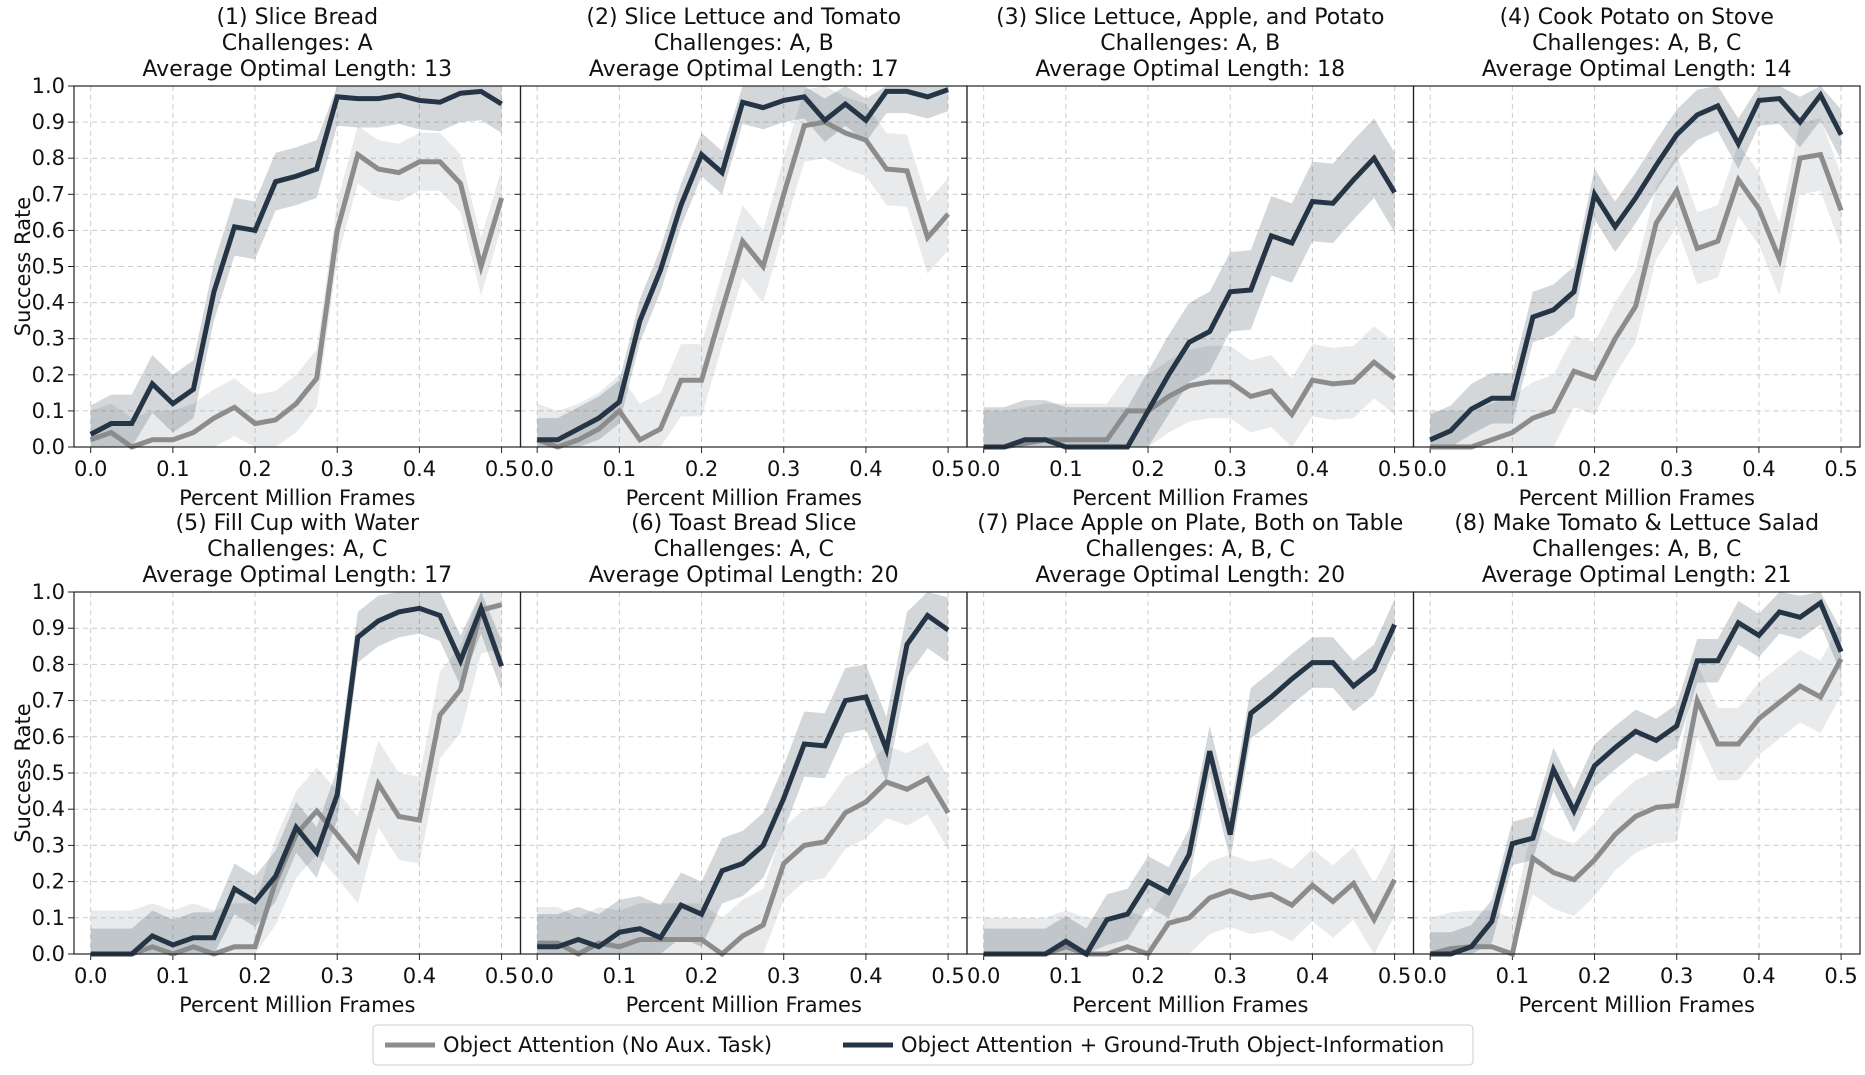 This screenshot has height=1075, width=1865. Describe the element at coordinates (1190, 523) in the screenshot. I see `subplot-title: (7) Place Apple on Plate, Both on Table` at that location.